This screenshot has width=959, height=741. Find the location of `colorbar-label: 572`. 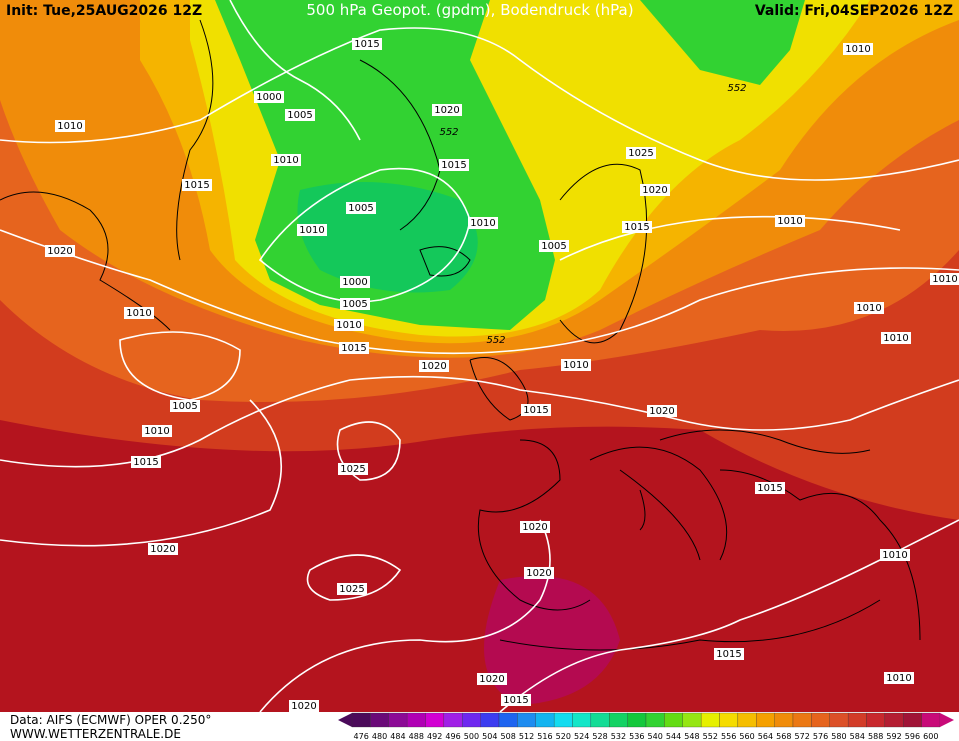

colorbar-label: 572 is located at coordinates (802, 736).